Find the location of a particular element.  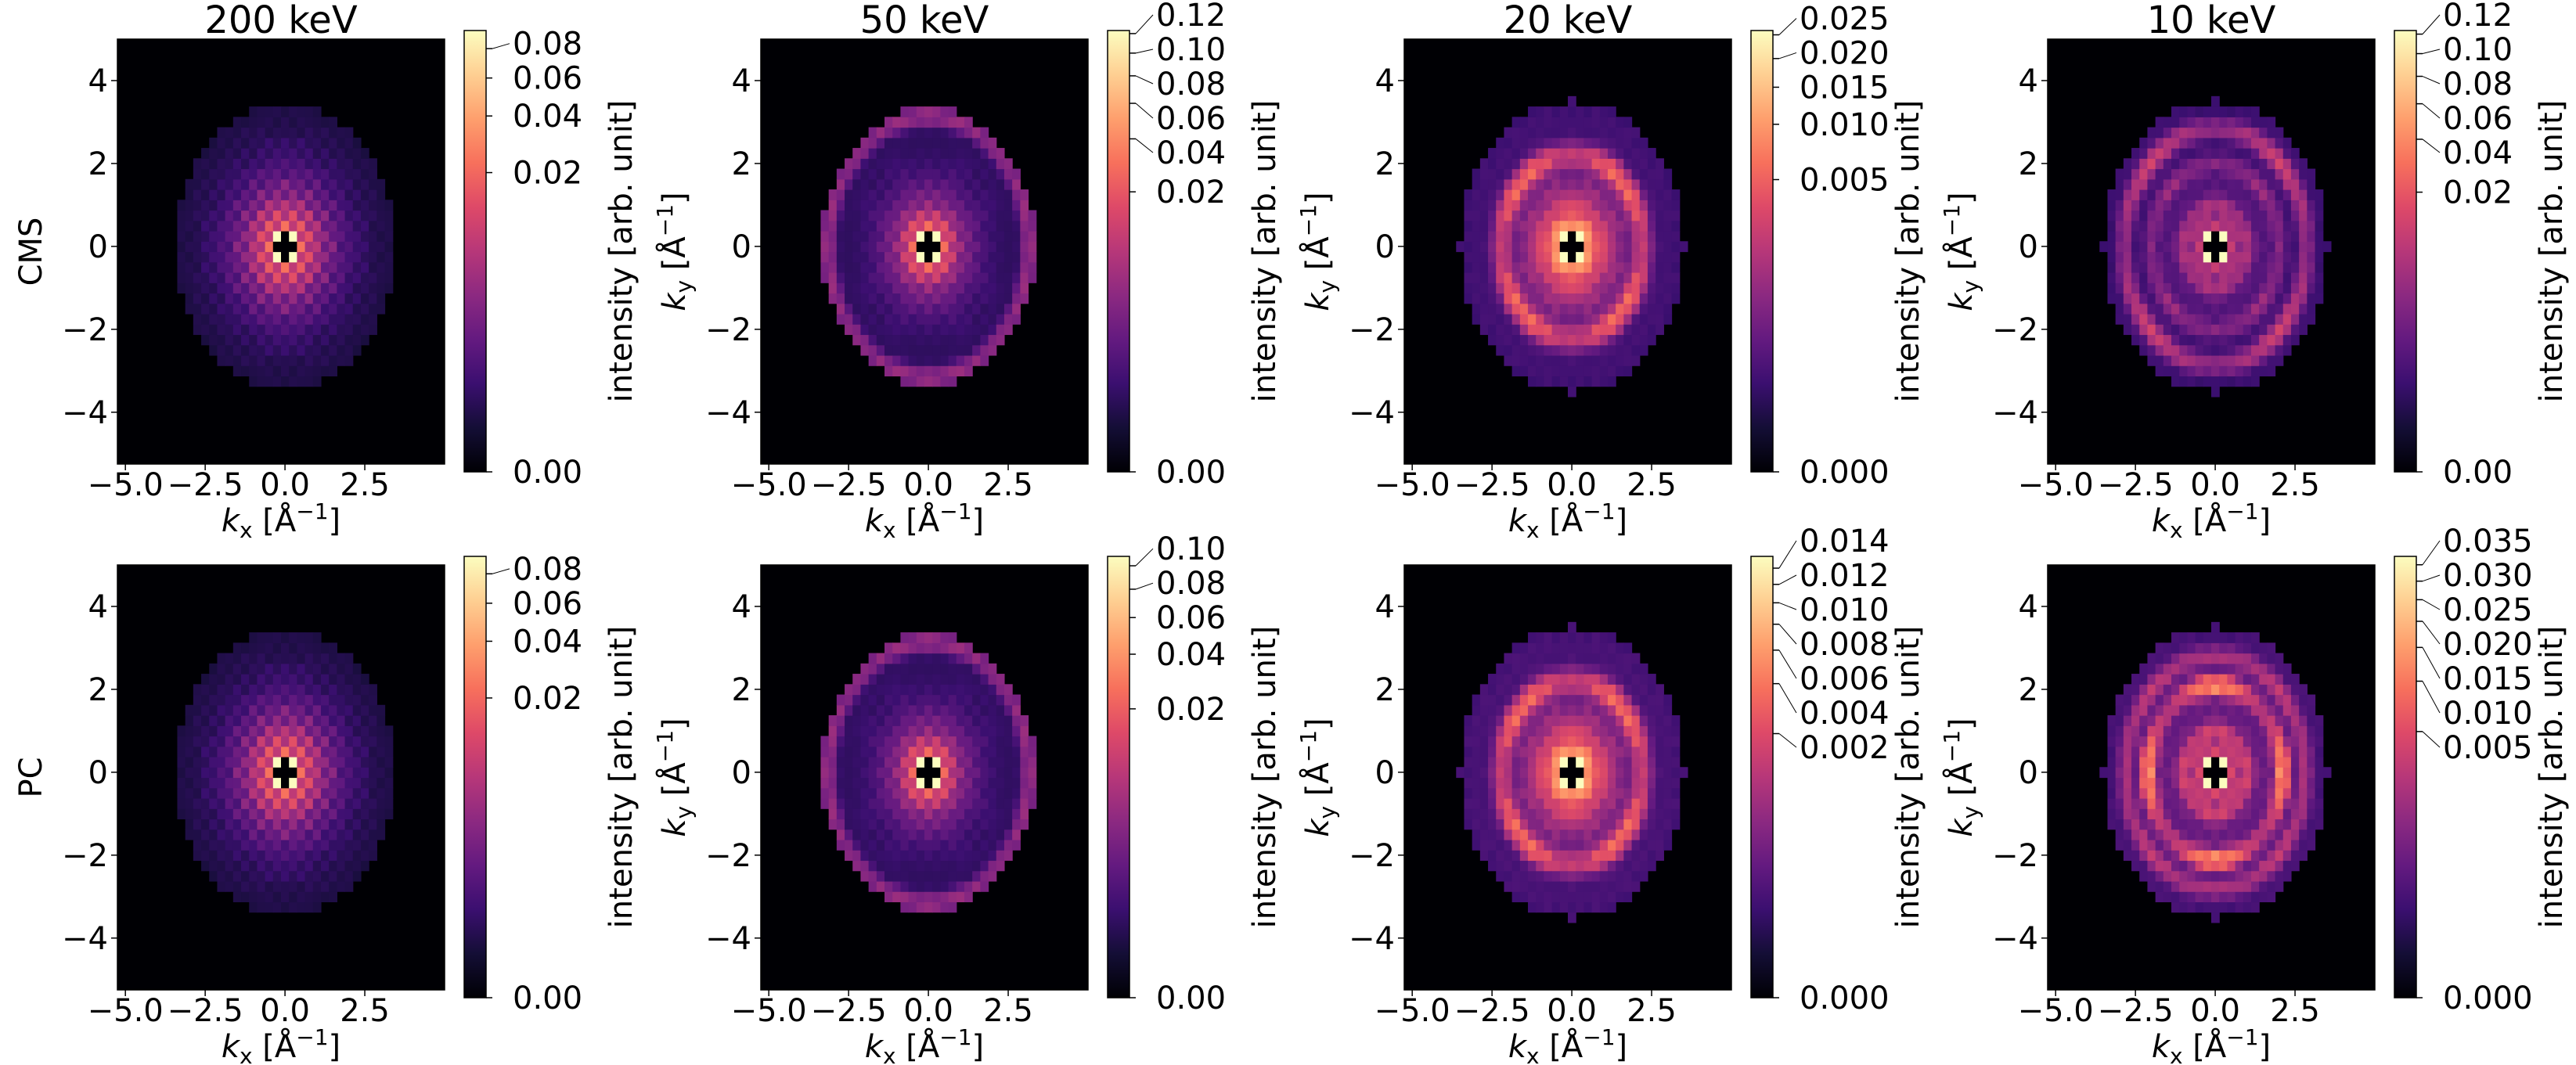

label-subscript: y is located at coordinates (1327, 812).